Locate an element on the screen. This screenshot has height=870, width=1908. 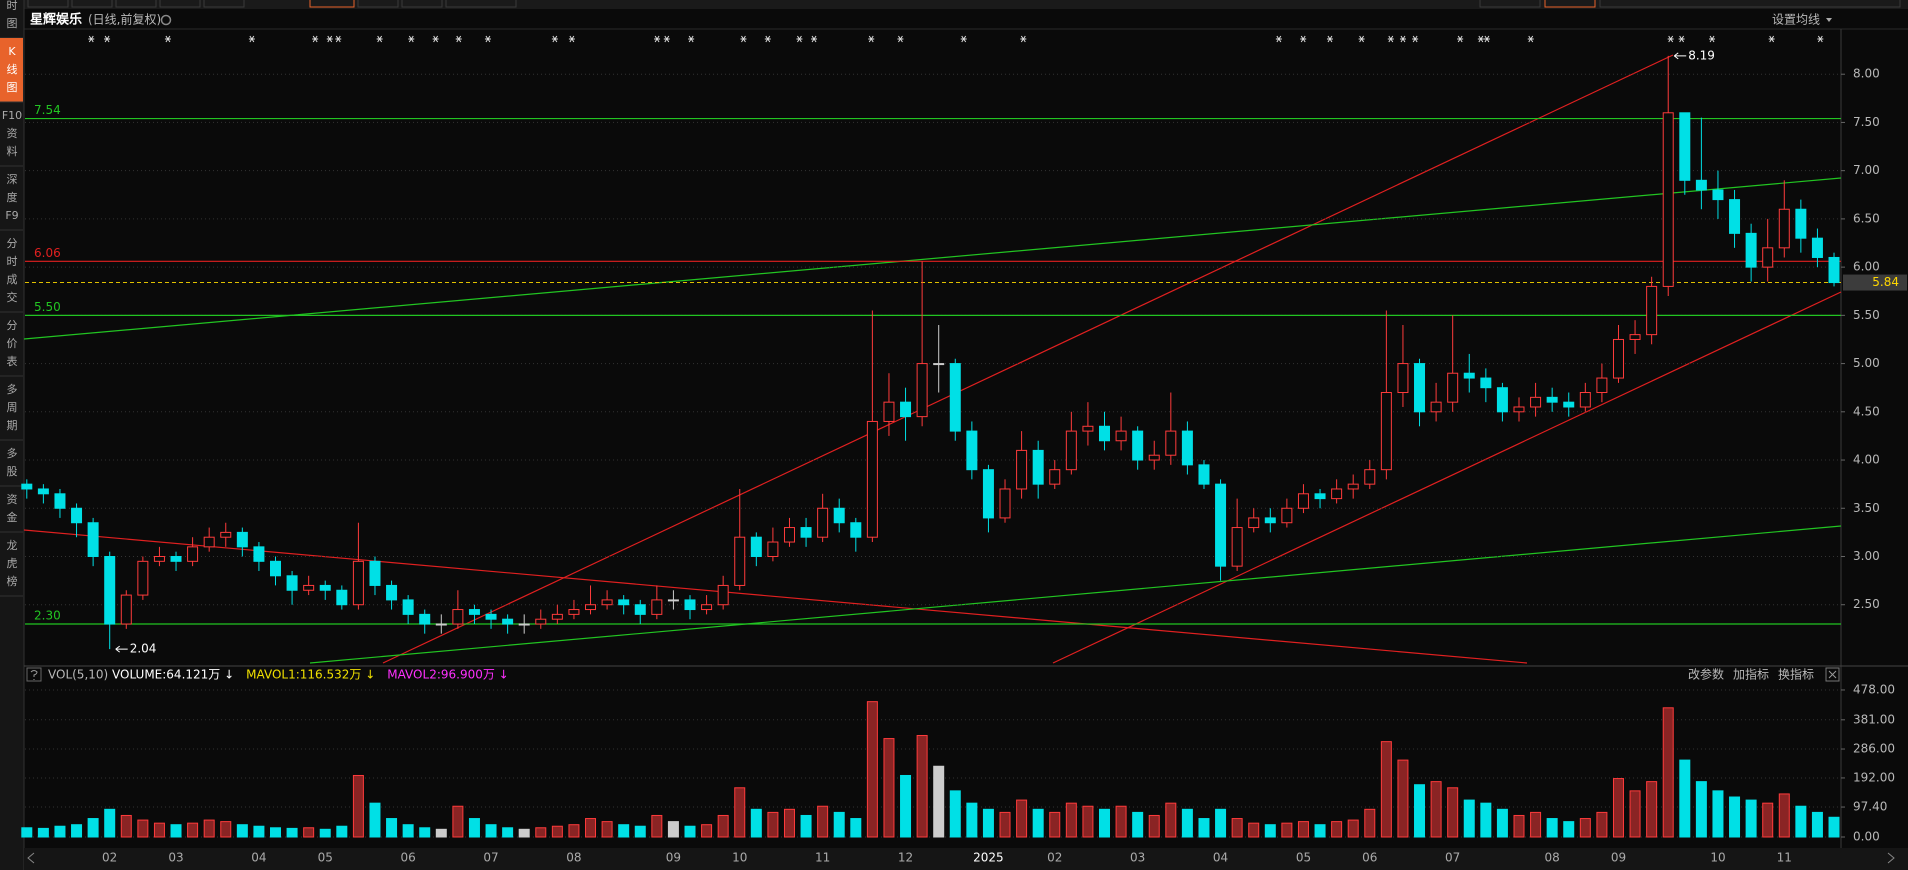
sidebar-tab-label: 表 is located at coordinates (12, 361).